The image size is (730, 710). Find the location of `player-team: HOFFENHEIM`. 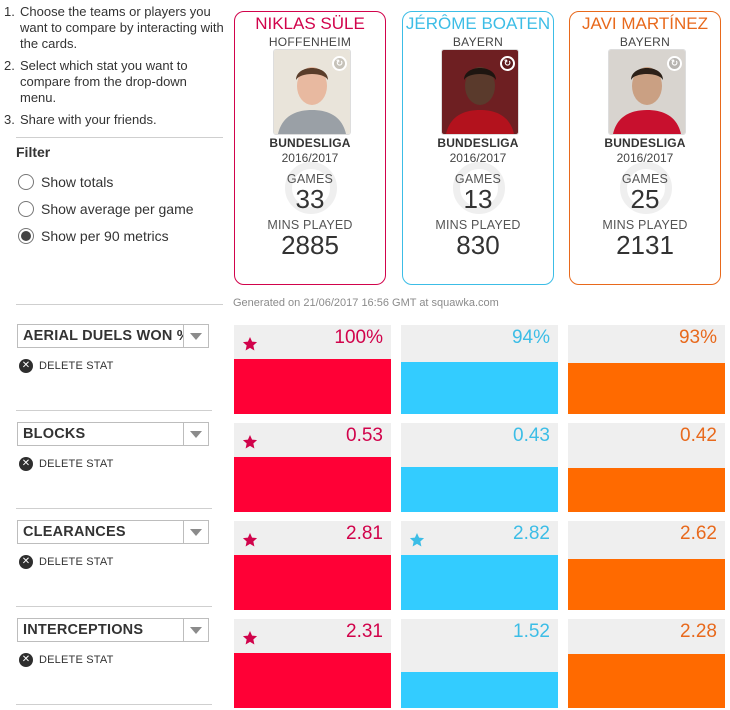

player-team: HOFFENHEIM is located at coordinates (310, 42).